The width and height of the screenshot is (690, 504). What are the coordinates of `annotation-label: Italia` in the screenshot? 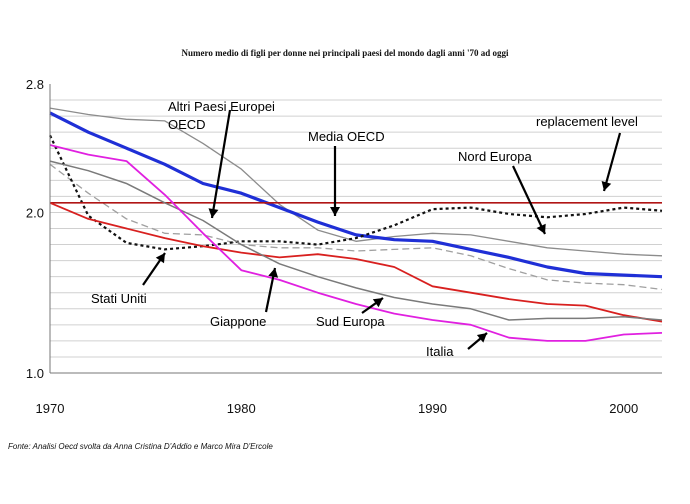 It's located at (440, 351).